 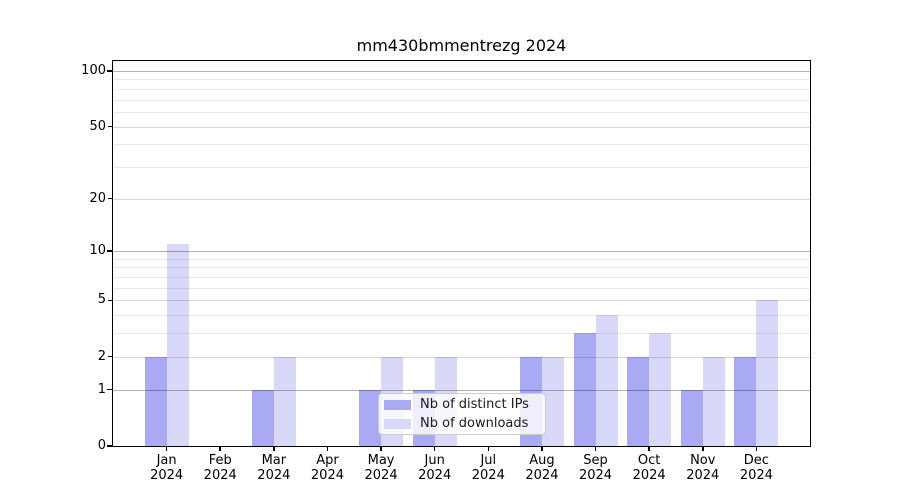 I want to click on x-tick-month: Nov, so click(x=703, y=460).